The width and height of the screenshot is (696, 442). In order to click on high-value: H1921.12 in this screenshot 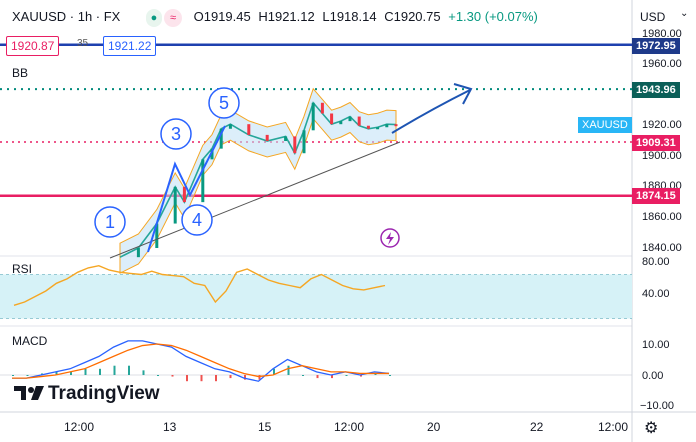, I will do `click(286, 16)`.